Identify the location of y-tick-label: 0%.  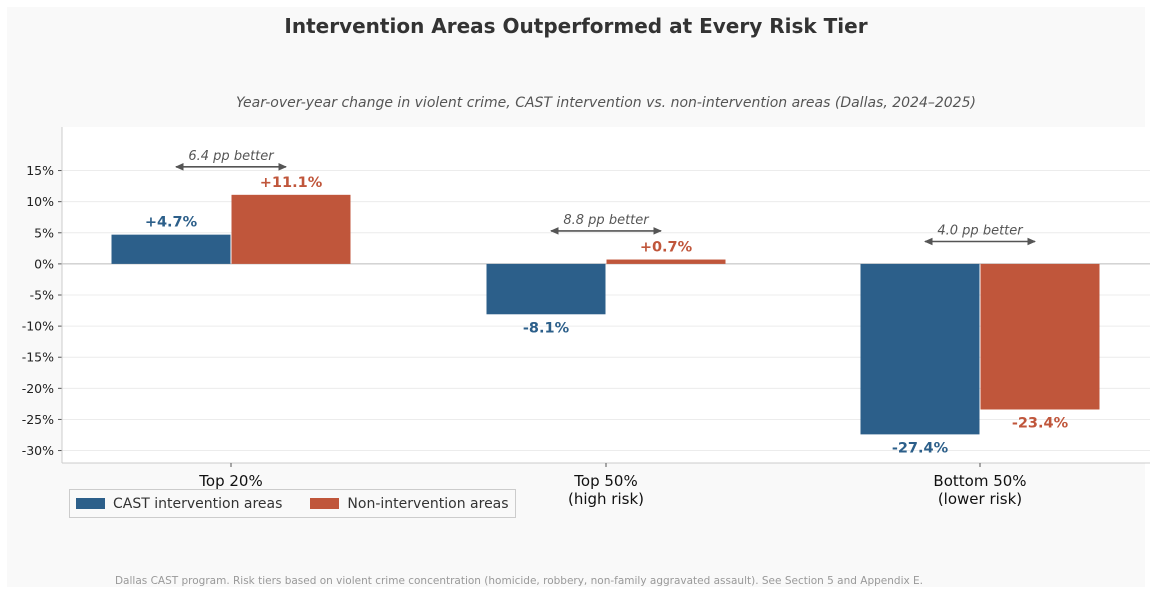
(44, 263).